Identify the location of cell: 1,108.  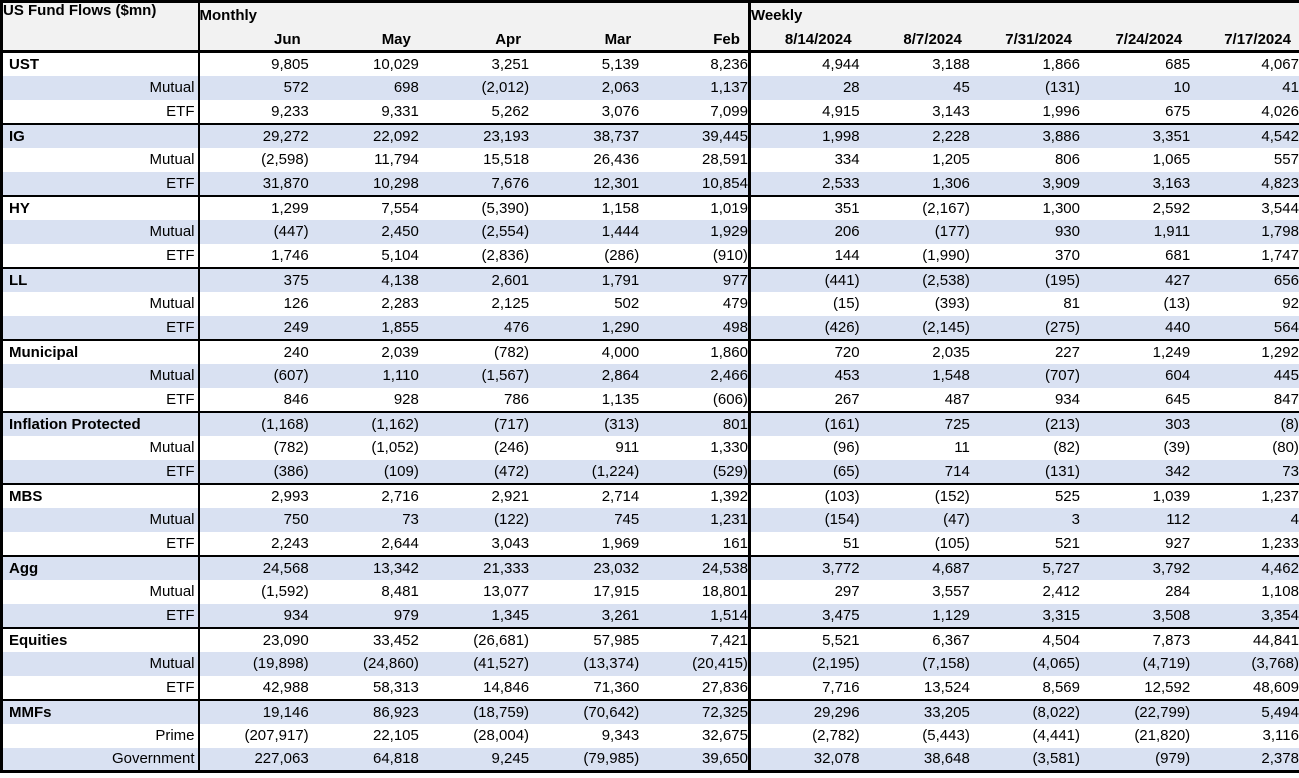
(1280, 591).